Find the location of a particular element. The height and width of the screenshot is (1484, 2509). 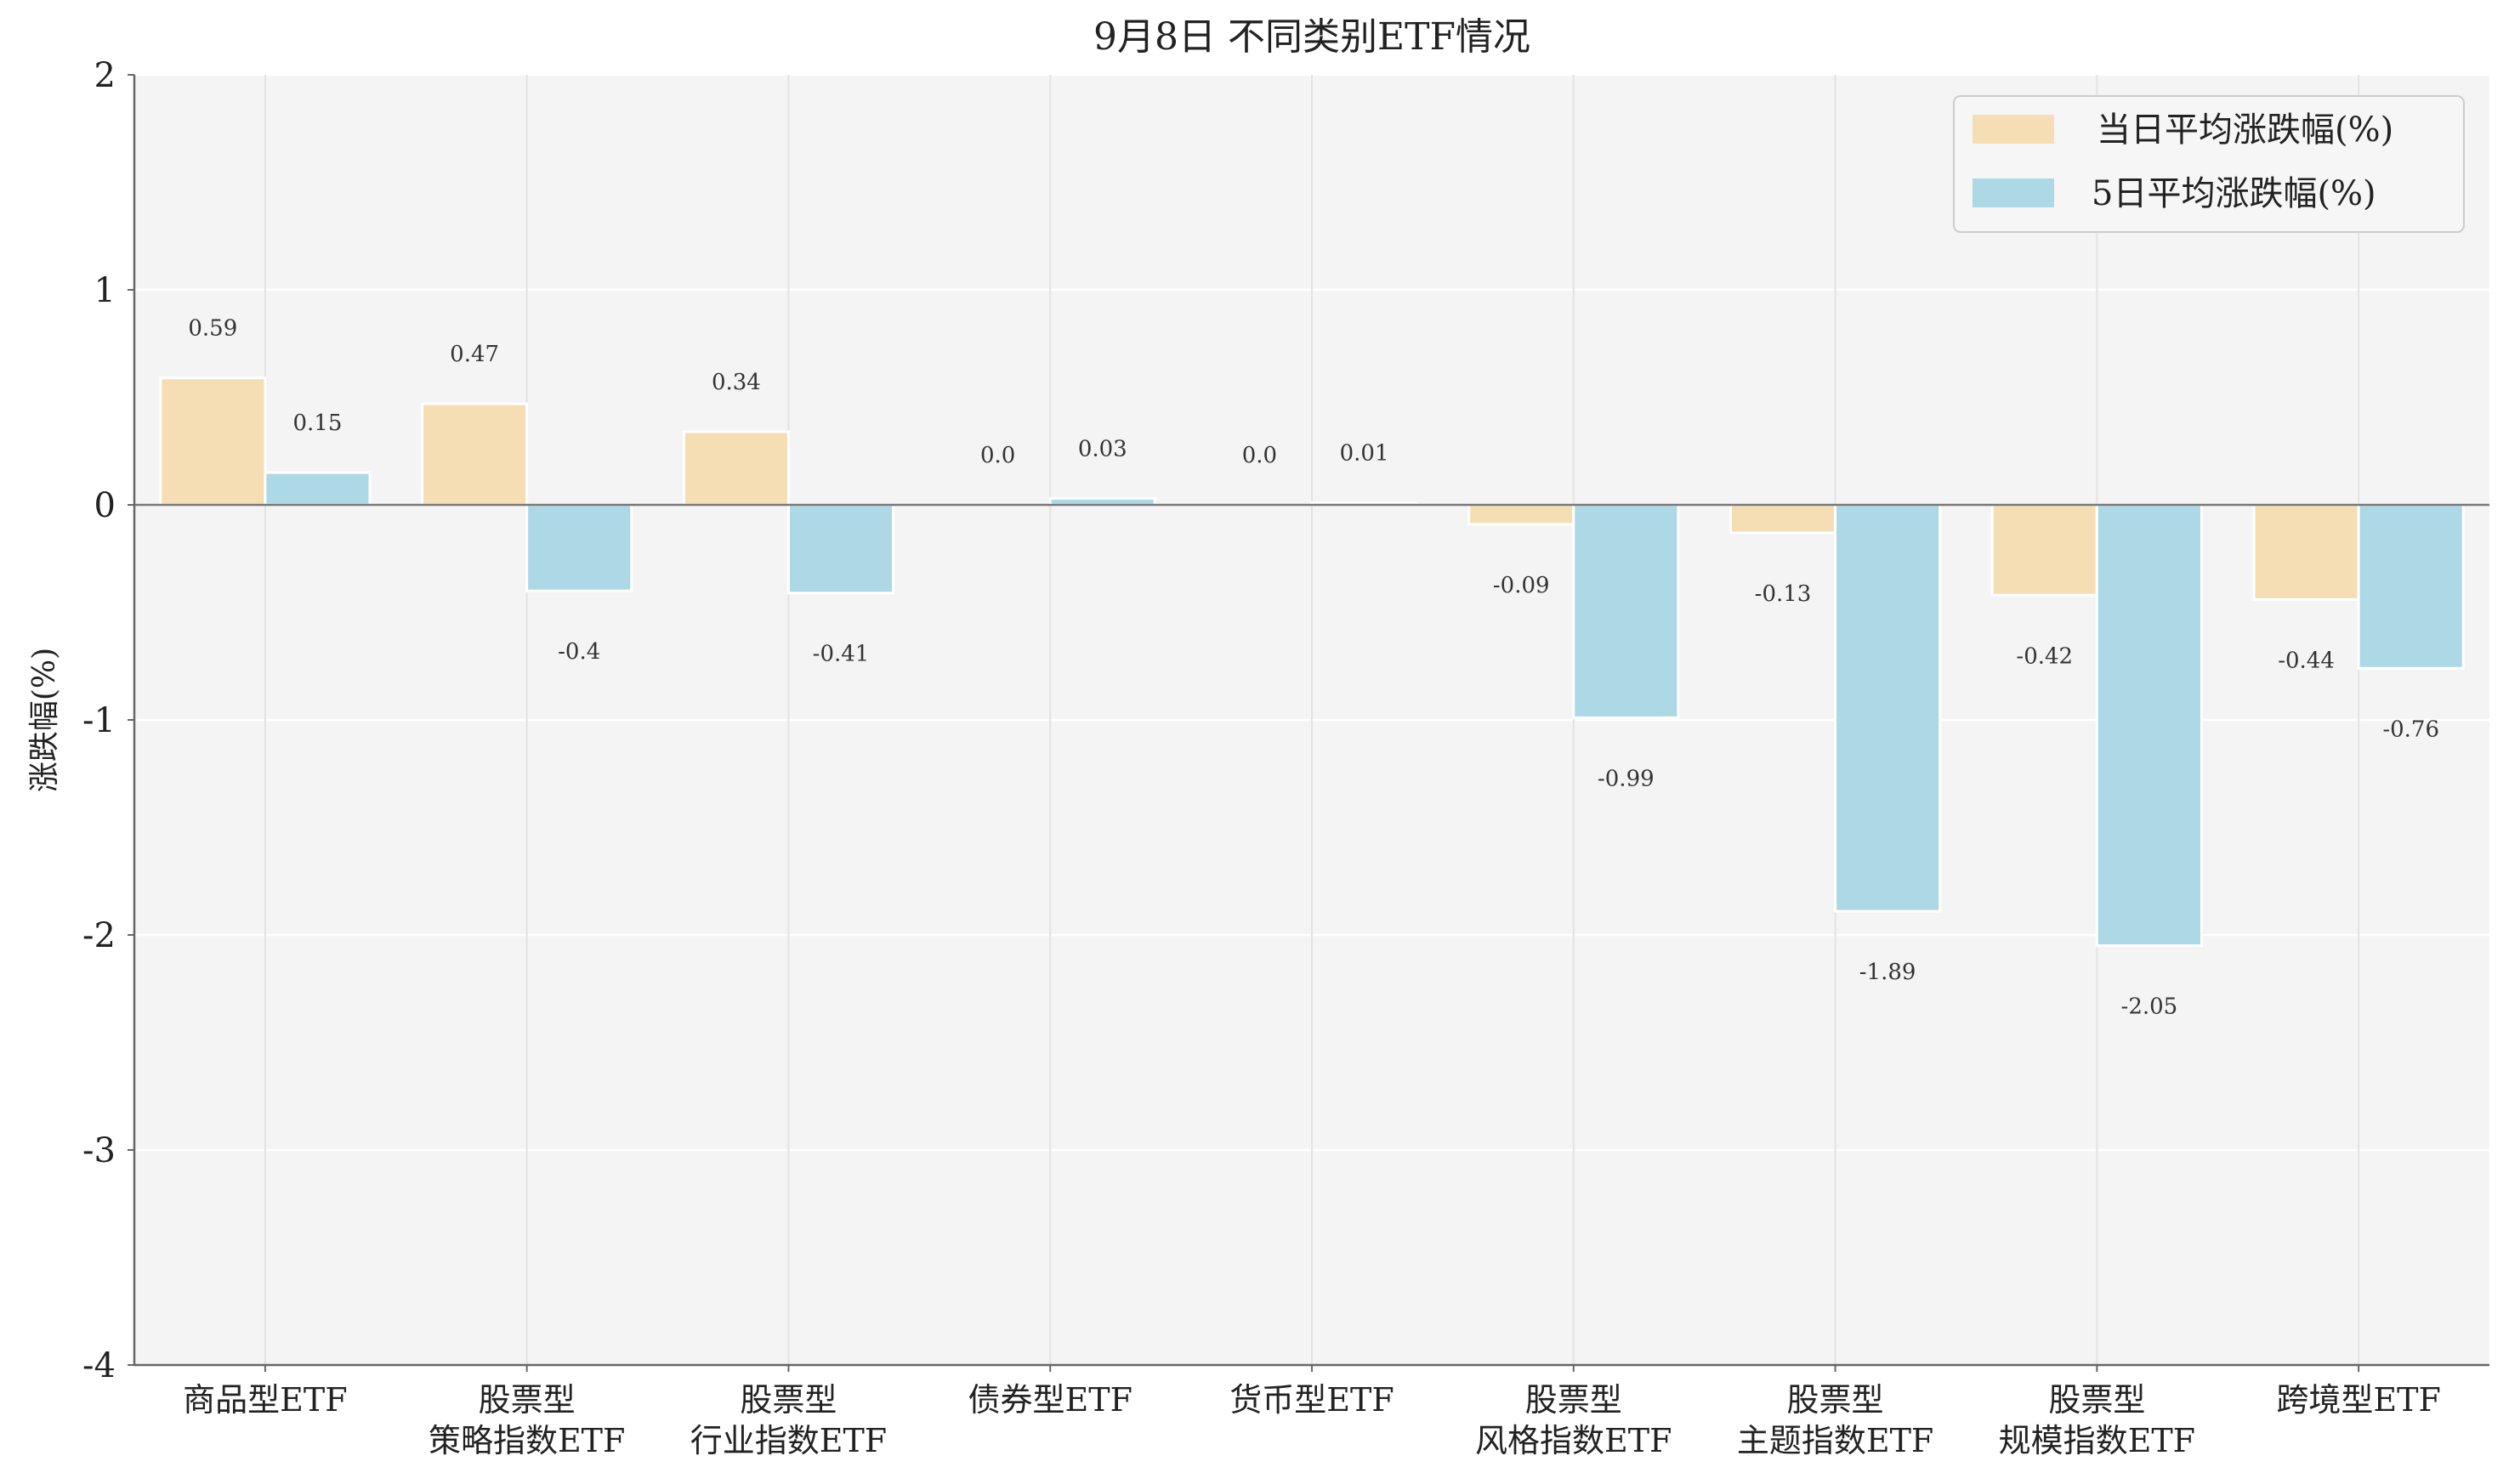

x-tick-label: 商品型ETF is located at coordinates (265, 1400).